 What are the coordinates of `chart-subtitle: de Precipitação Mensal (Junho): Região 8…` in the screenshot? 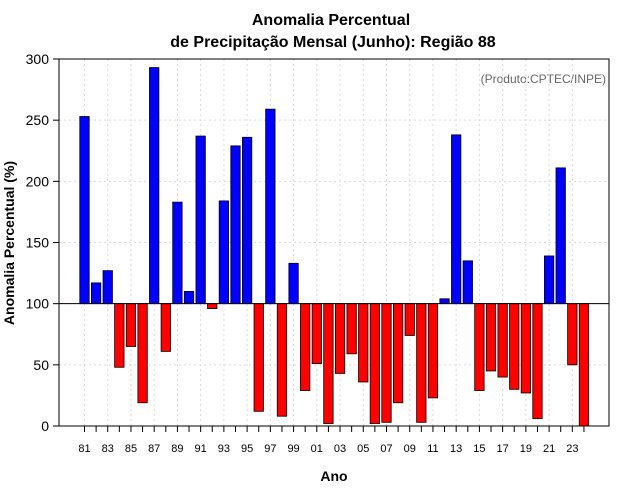 It's located at (333, 42).